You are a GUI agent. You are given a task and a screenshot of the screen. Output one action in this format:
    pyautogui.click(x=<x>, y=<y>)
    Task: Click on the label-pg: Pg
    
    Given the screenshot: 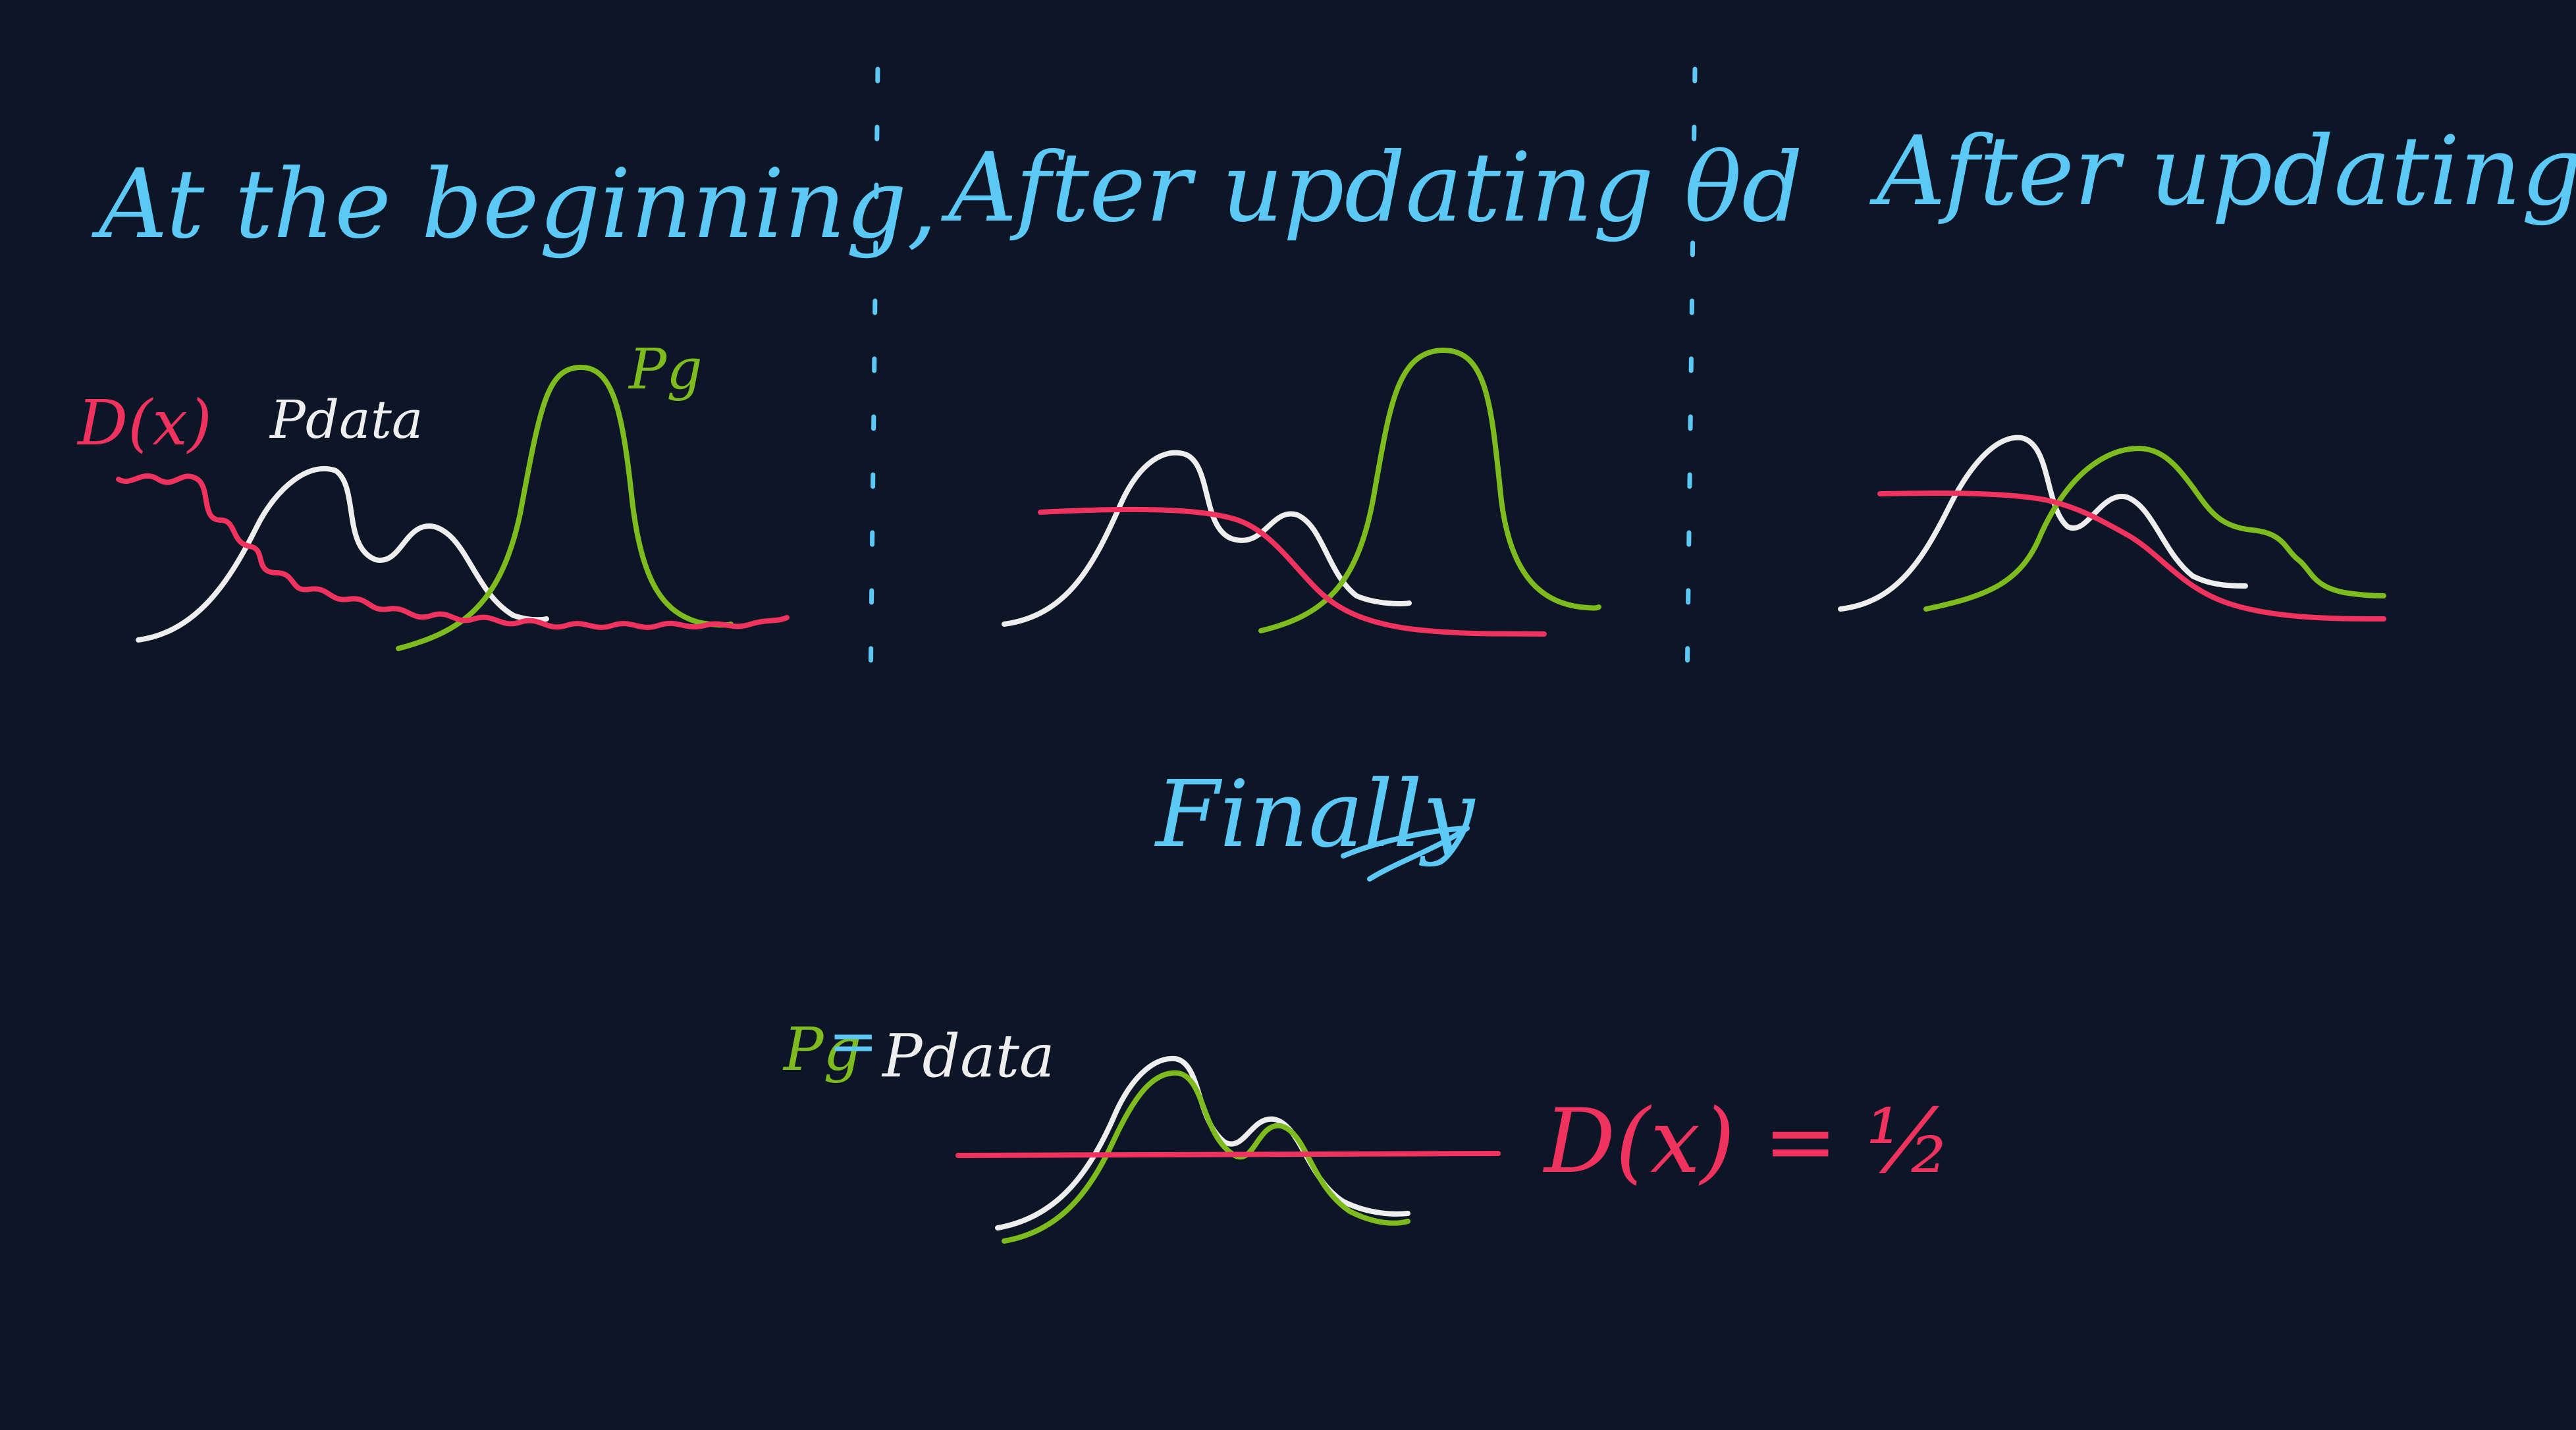 What is the action you would take?
    pyautogui.click(x=665, y=369)
    